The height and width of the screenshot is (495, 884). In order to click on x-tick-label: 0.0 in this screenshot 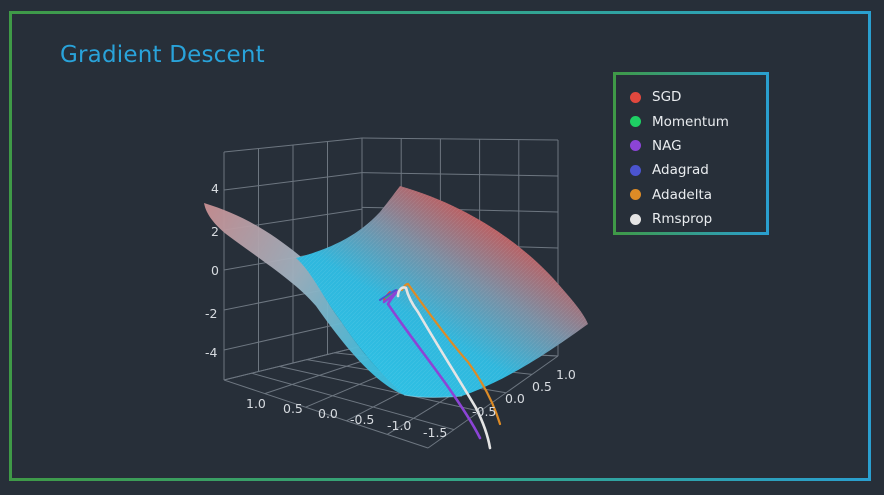, I will do `click(328, 413)`.